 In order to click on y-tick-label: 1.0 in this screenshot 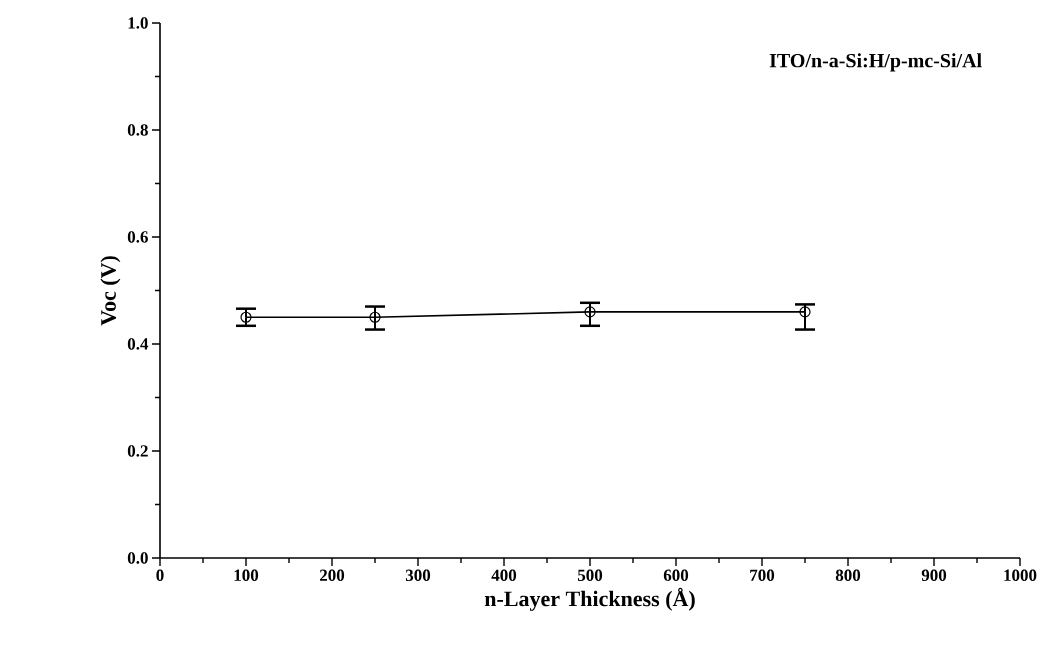, I will do `click(138, 23)`.